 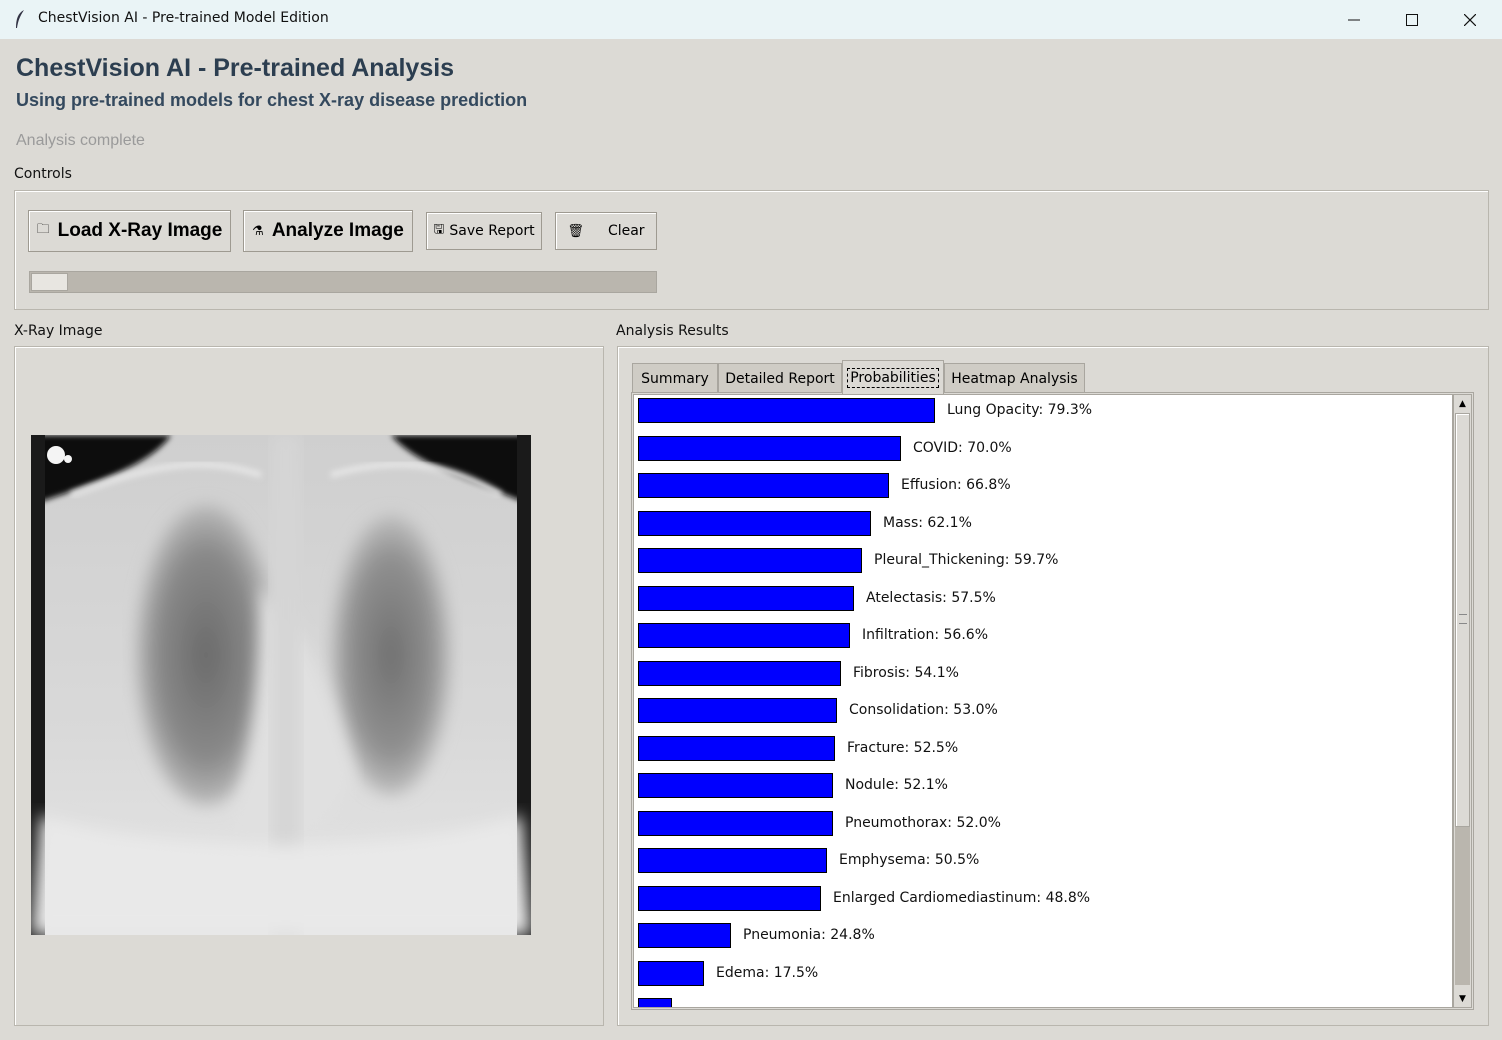 I want to click on analyze-image-button: ⚗ Analyze Image, so click(x=328, y=231).